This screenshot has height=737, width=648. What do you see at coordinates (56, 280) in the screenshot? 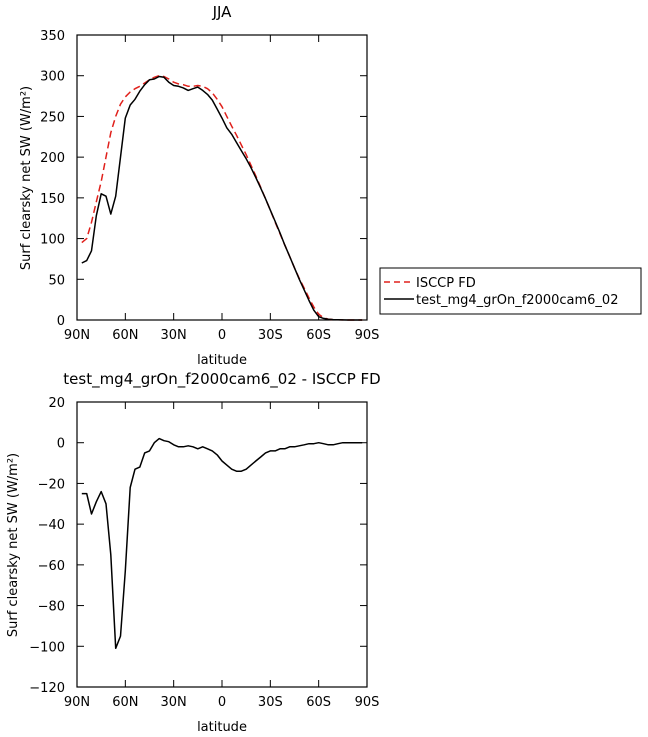
I see `top-y-tick-label: 50` at bounding box center [56, 280].